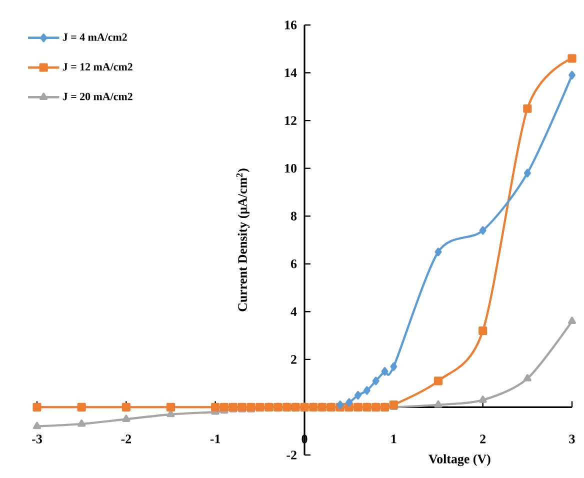 The image size is (584, 478). Describe the element at coordinates (126, 439) in the screenshot. I see `x-tick-label: -2` at that location.